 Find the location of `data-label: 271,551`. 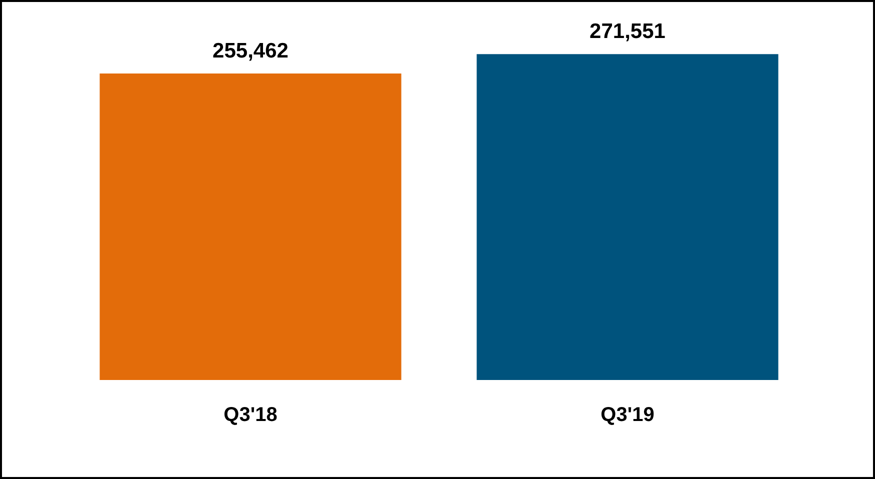

data-label: 271,551 is located at coordinates (628, 32).